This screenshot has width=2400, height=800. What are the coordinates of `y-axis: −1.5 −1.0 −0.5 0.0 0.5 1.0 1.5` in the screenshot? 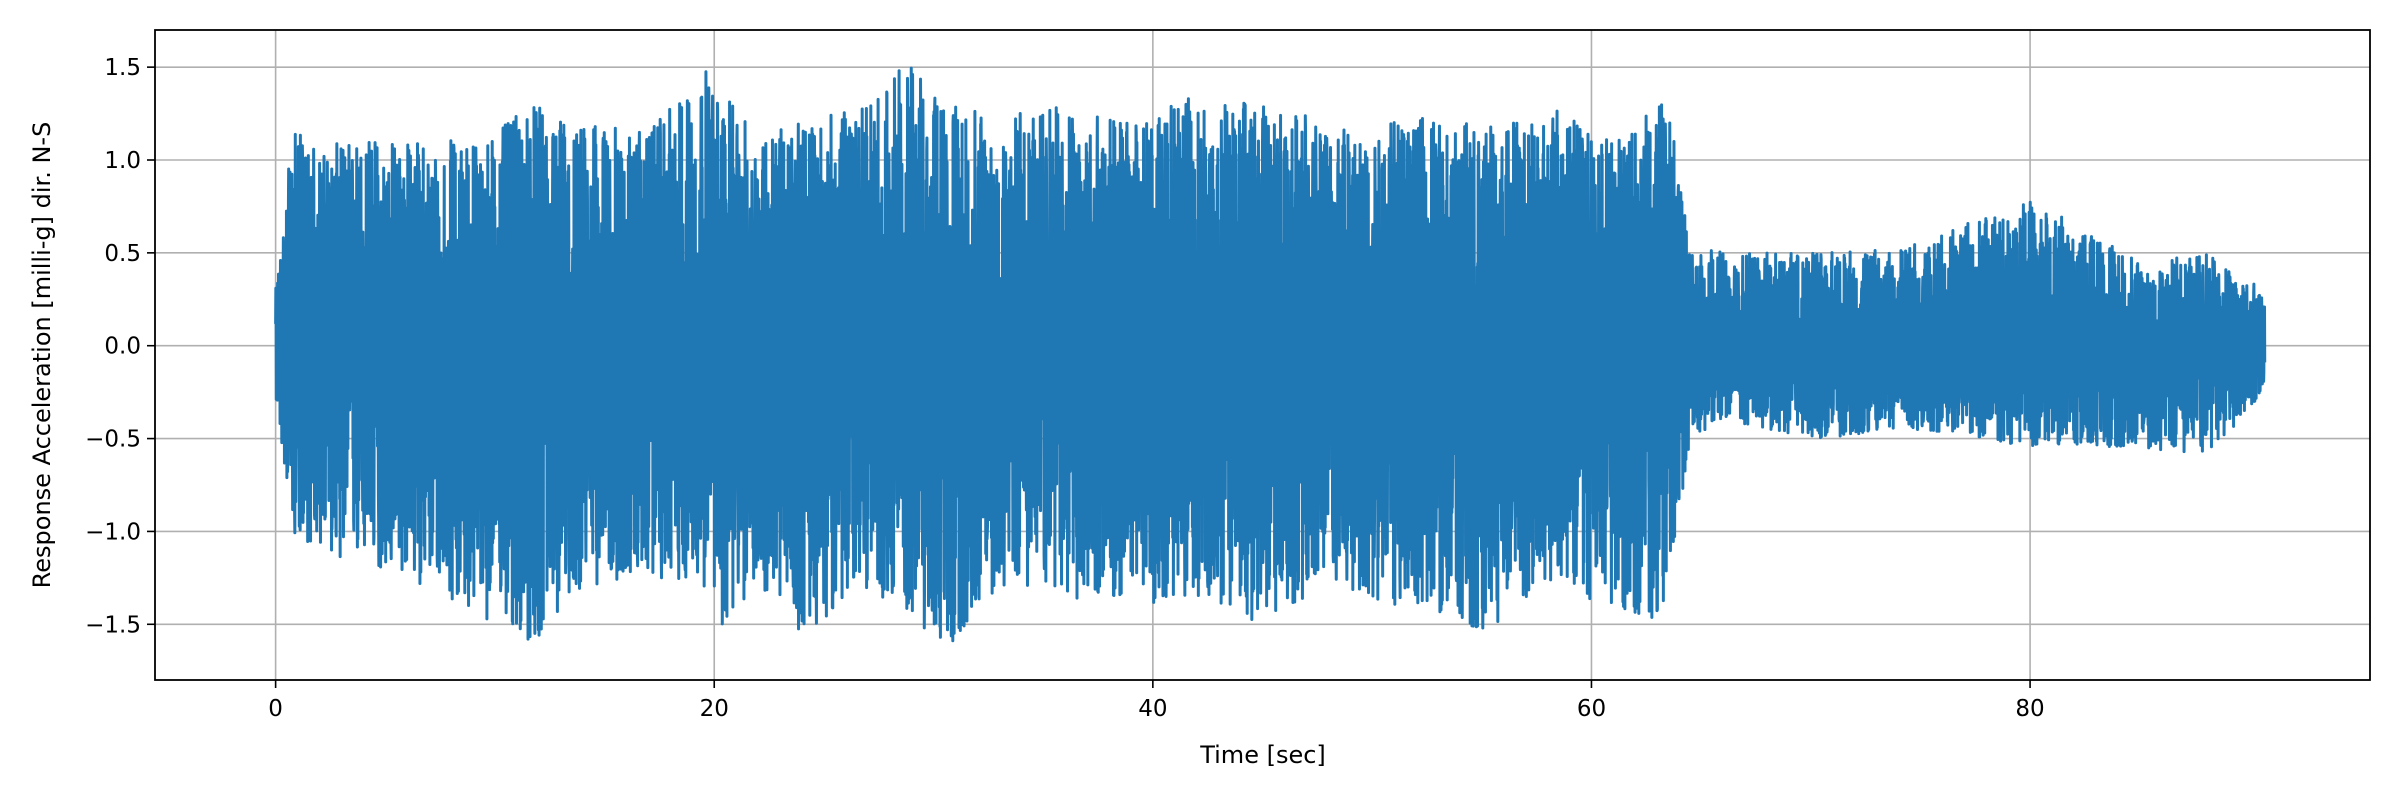 It's located at (120, 346).